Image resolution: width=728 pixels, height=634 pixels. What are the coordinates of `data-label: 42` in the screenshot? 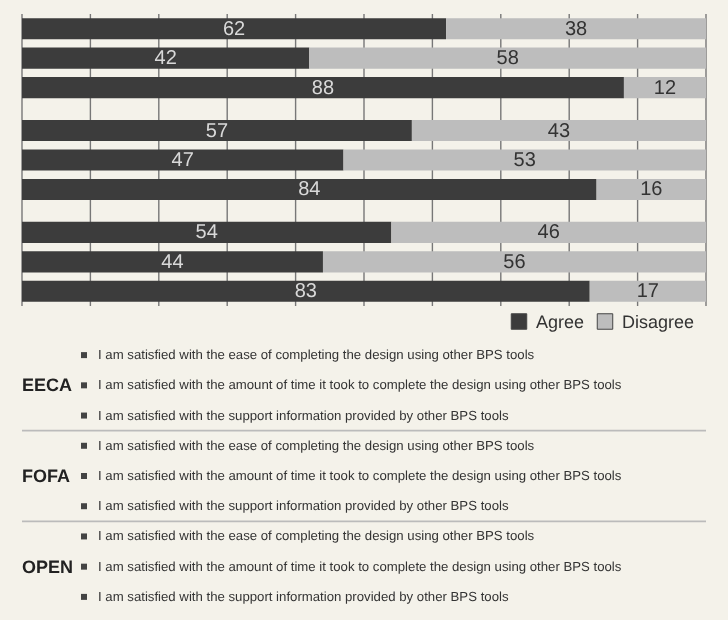 It's located at (166, 59).